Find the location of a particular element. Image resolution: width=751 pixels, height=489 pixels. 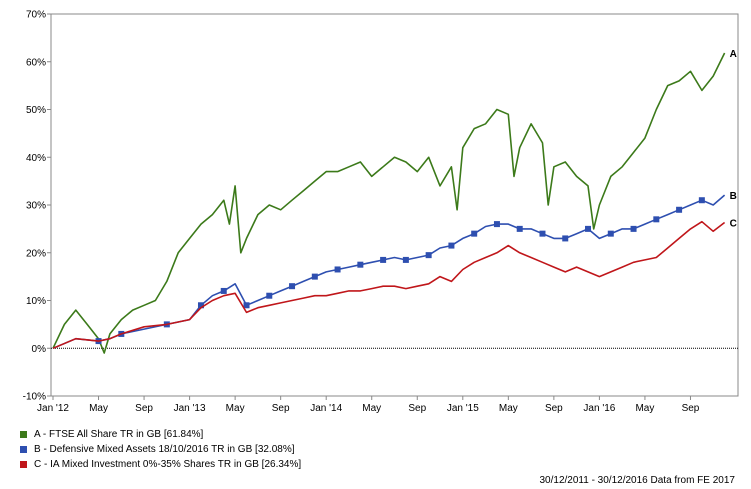

y-tick-label: 30% is located at coordinates (36, 206).